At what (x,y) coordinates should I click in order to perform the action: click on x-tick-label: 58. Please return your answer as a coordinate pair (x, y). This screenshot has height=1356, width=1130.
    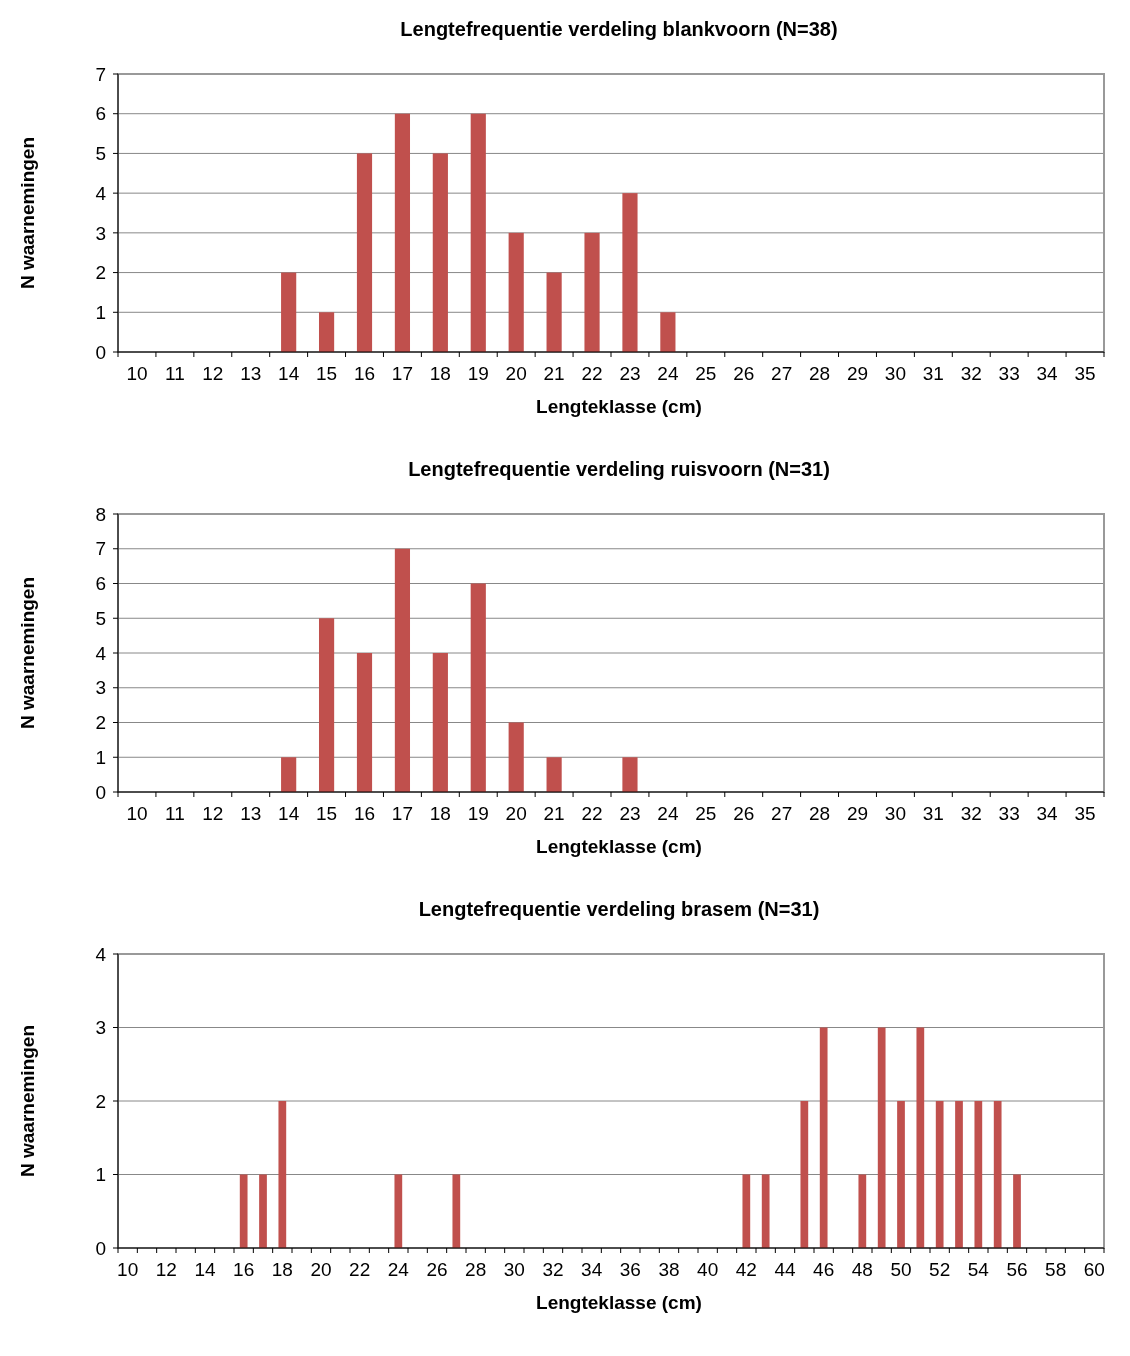
    Looking at the image, I should click on (1056, 1269).